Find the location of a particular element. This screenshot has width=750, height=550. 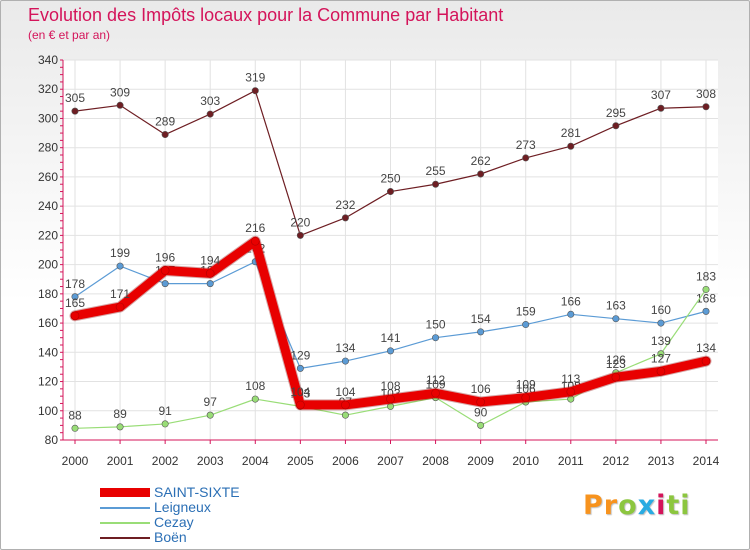

x-tick-label: 2012 is located at coordinates (616, 461).